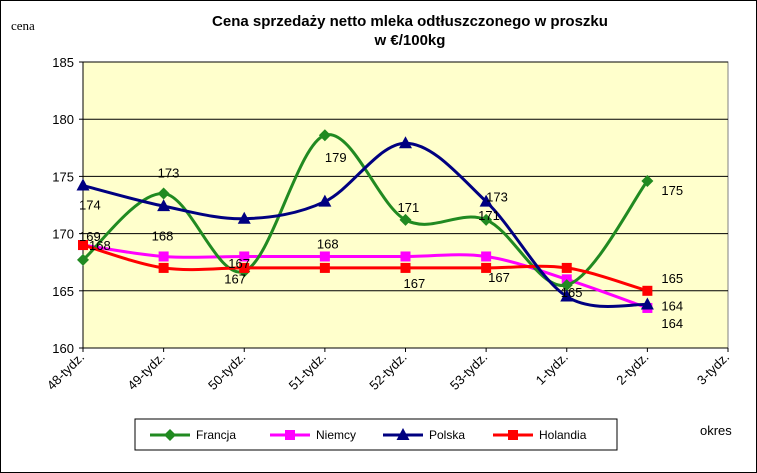 The image size is (757, 473). What do you see at coordinates (63, 234) in the screenshot?
I see `y-tick-label: 170` at bounding box center [63, 234].